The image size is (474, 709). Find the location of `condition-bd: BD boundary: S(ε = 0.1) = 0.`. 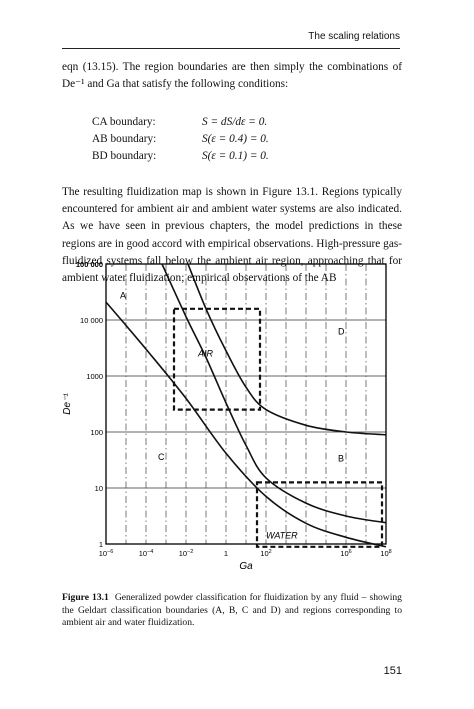

condition-bd: BD boundary: S(ε = 0.1) = 0. is located at coordinates (217, 158).